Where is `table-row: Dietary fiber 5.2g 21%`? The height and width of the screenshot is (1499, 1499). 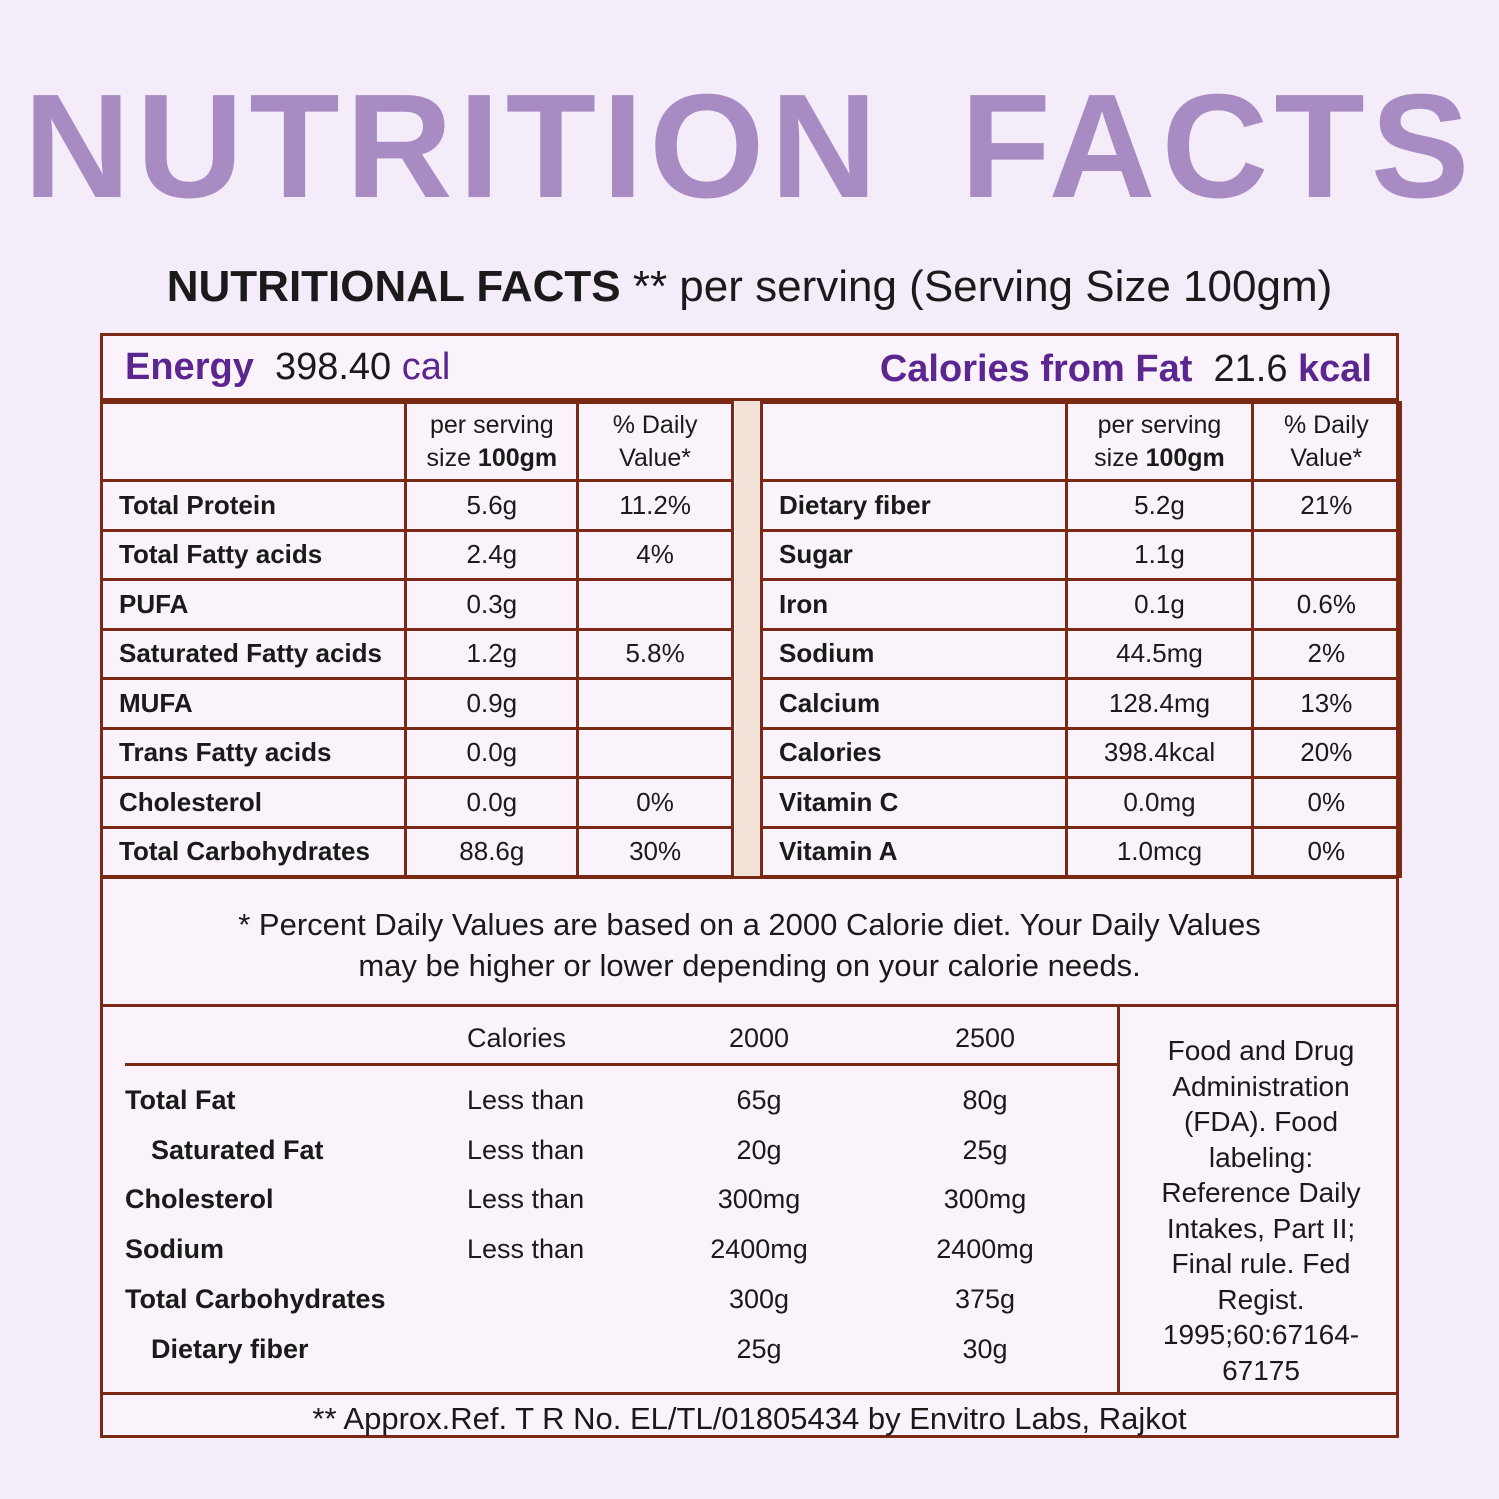
table-row: Dietary fiber 5.2g 21% is located at coordinates (1081, 505).